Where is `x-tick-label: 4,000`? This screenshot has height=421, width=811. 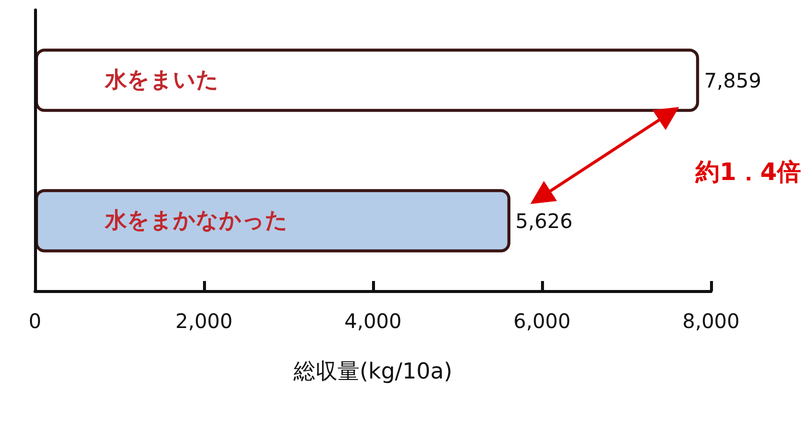
x-tick-label: 4,000 is located at coordinates (373, 321).